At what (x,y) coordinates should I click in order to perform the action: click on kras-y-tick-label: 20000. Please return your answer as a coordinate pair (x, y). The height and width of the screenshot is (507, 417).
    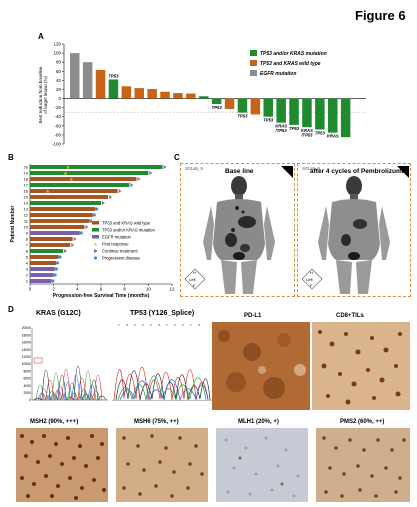
    Looking at the image, I should click on (27, 328).